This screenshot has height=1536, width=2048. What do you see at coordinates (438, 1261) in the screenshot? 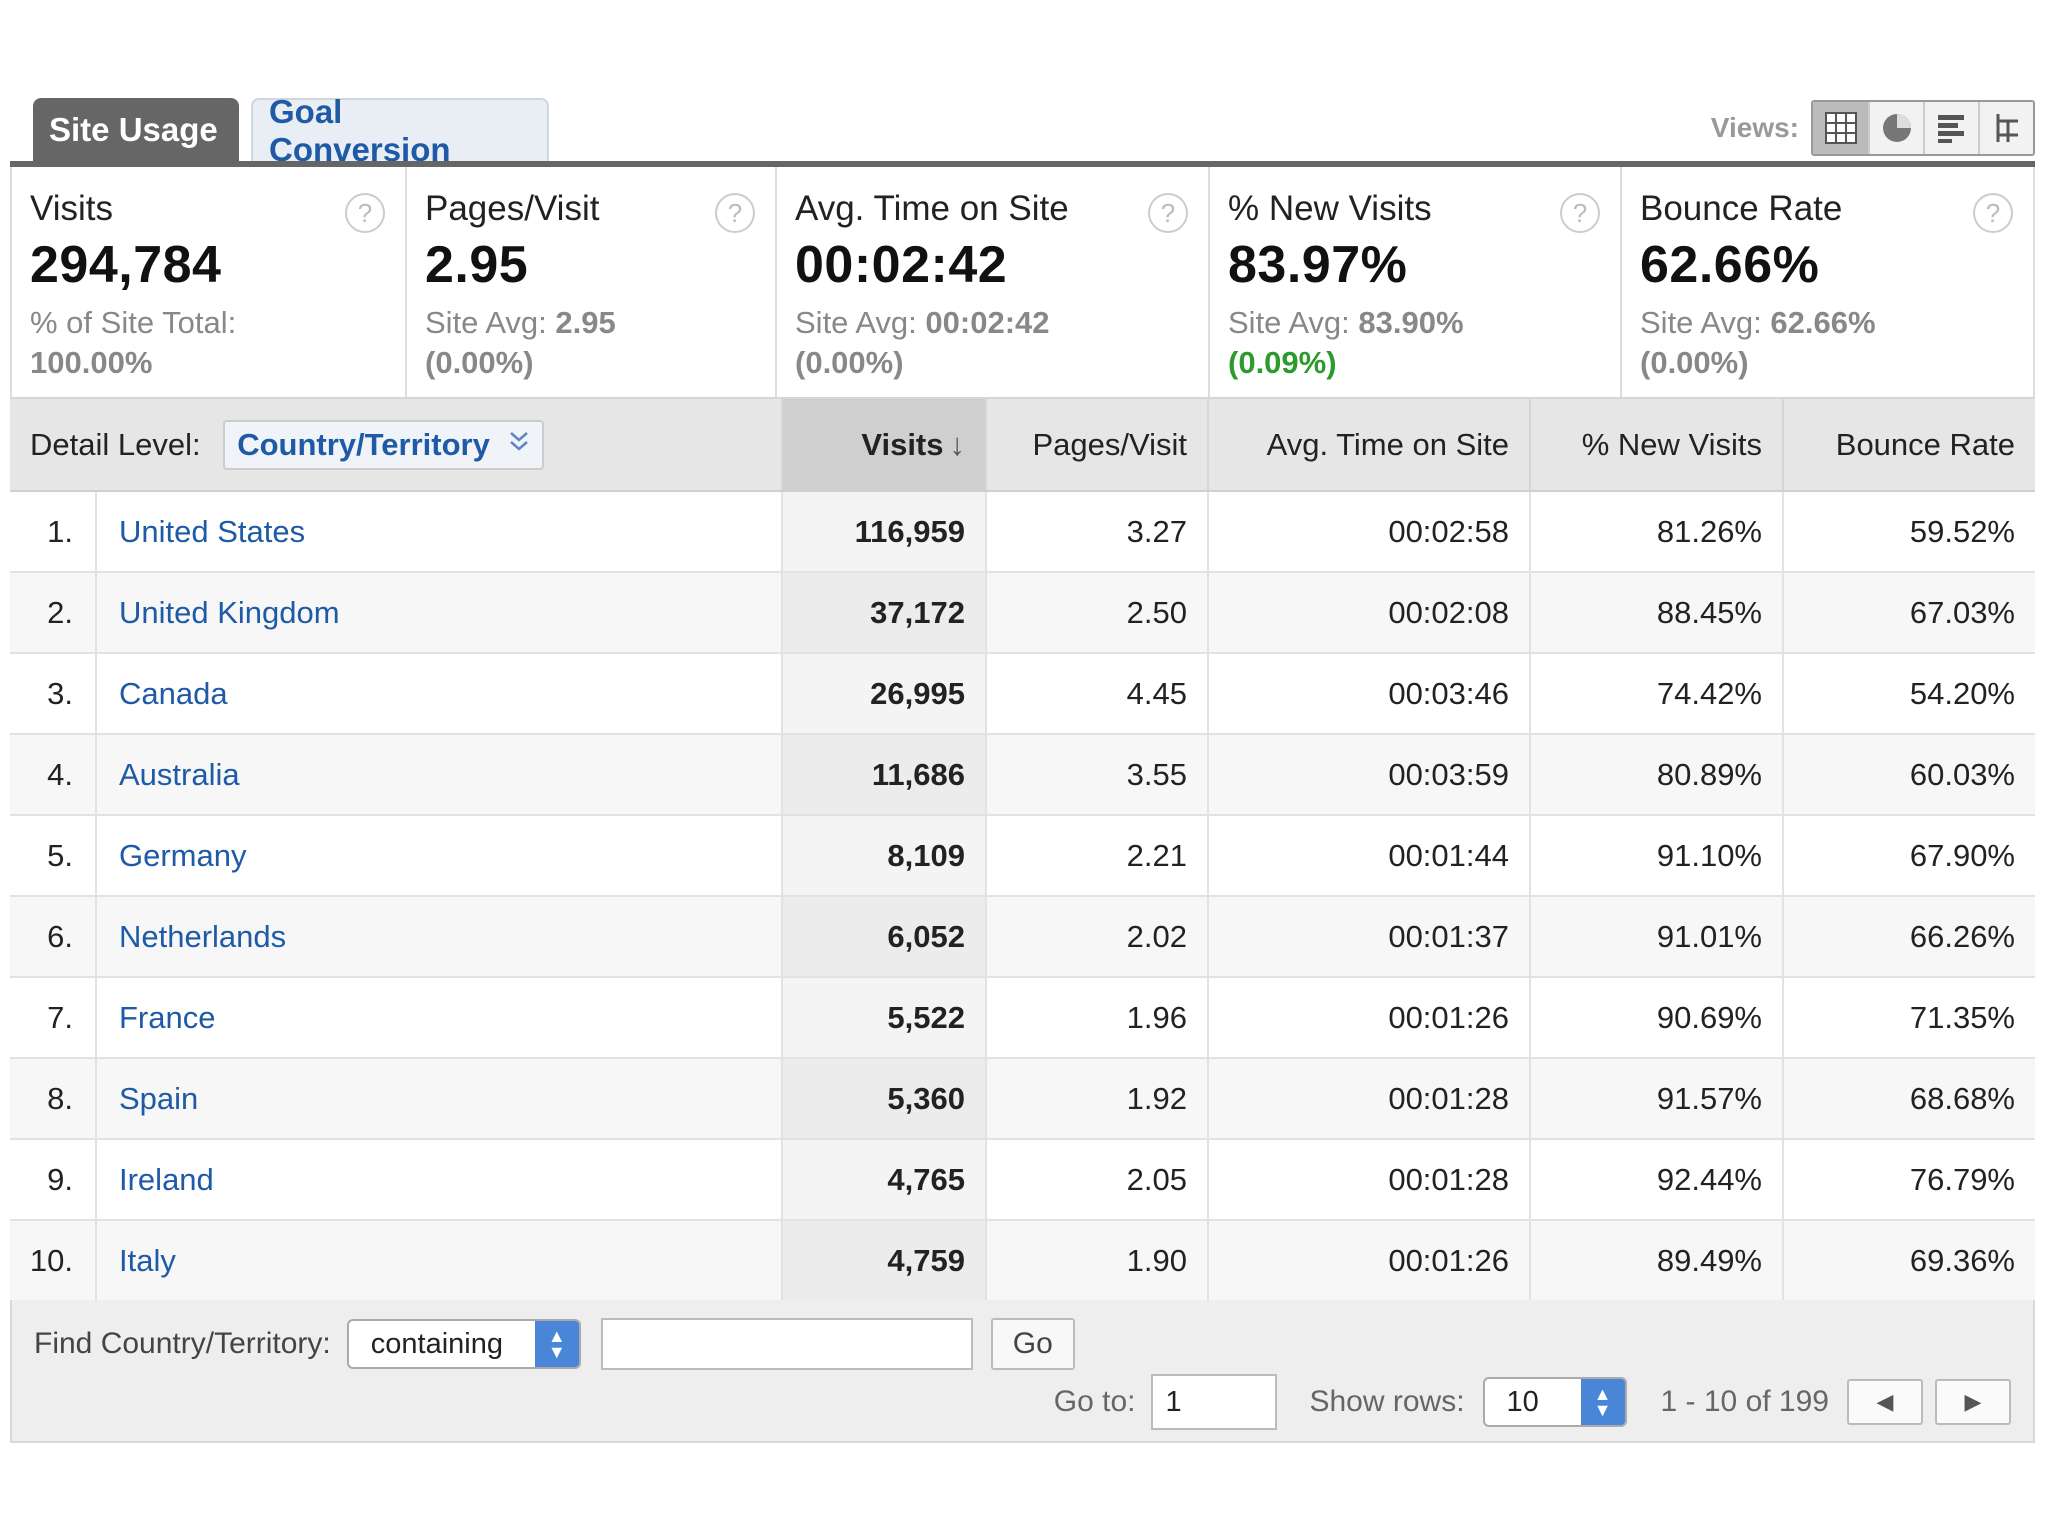
I see `country-link: Italy` at bounding box center [438, 1261].